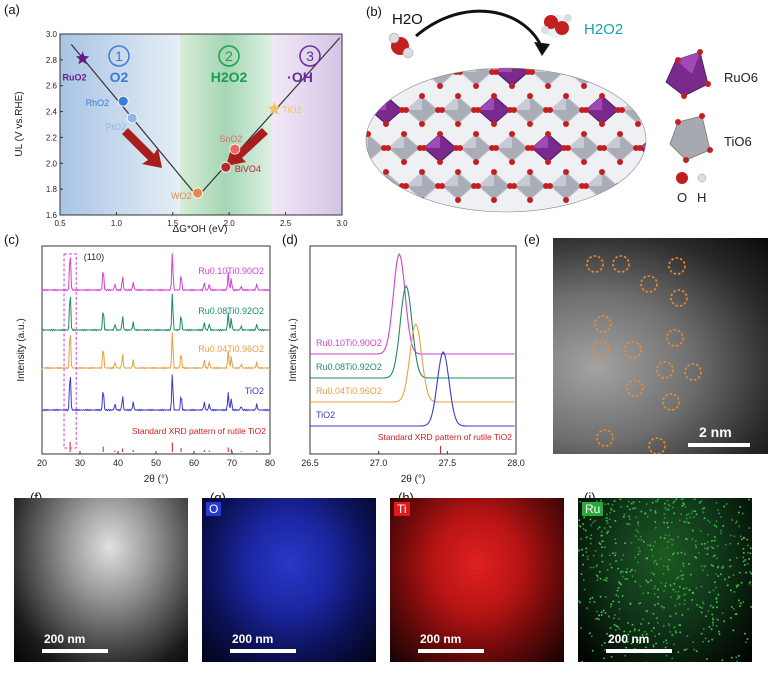  I want to click on zone-o2-band, so click(120, 124).